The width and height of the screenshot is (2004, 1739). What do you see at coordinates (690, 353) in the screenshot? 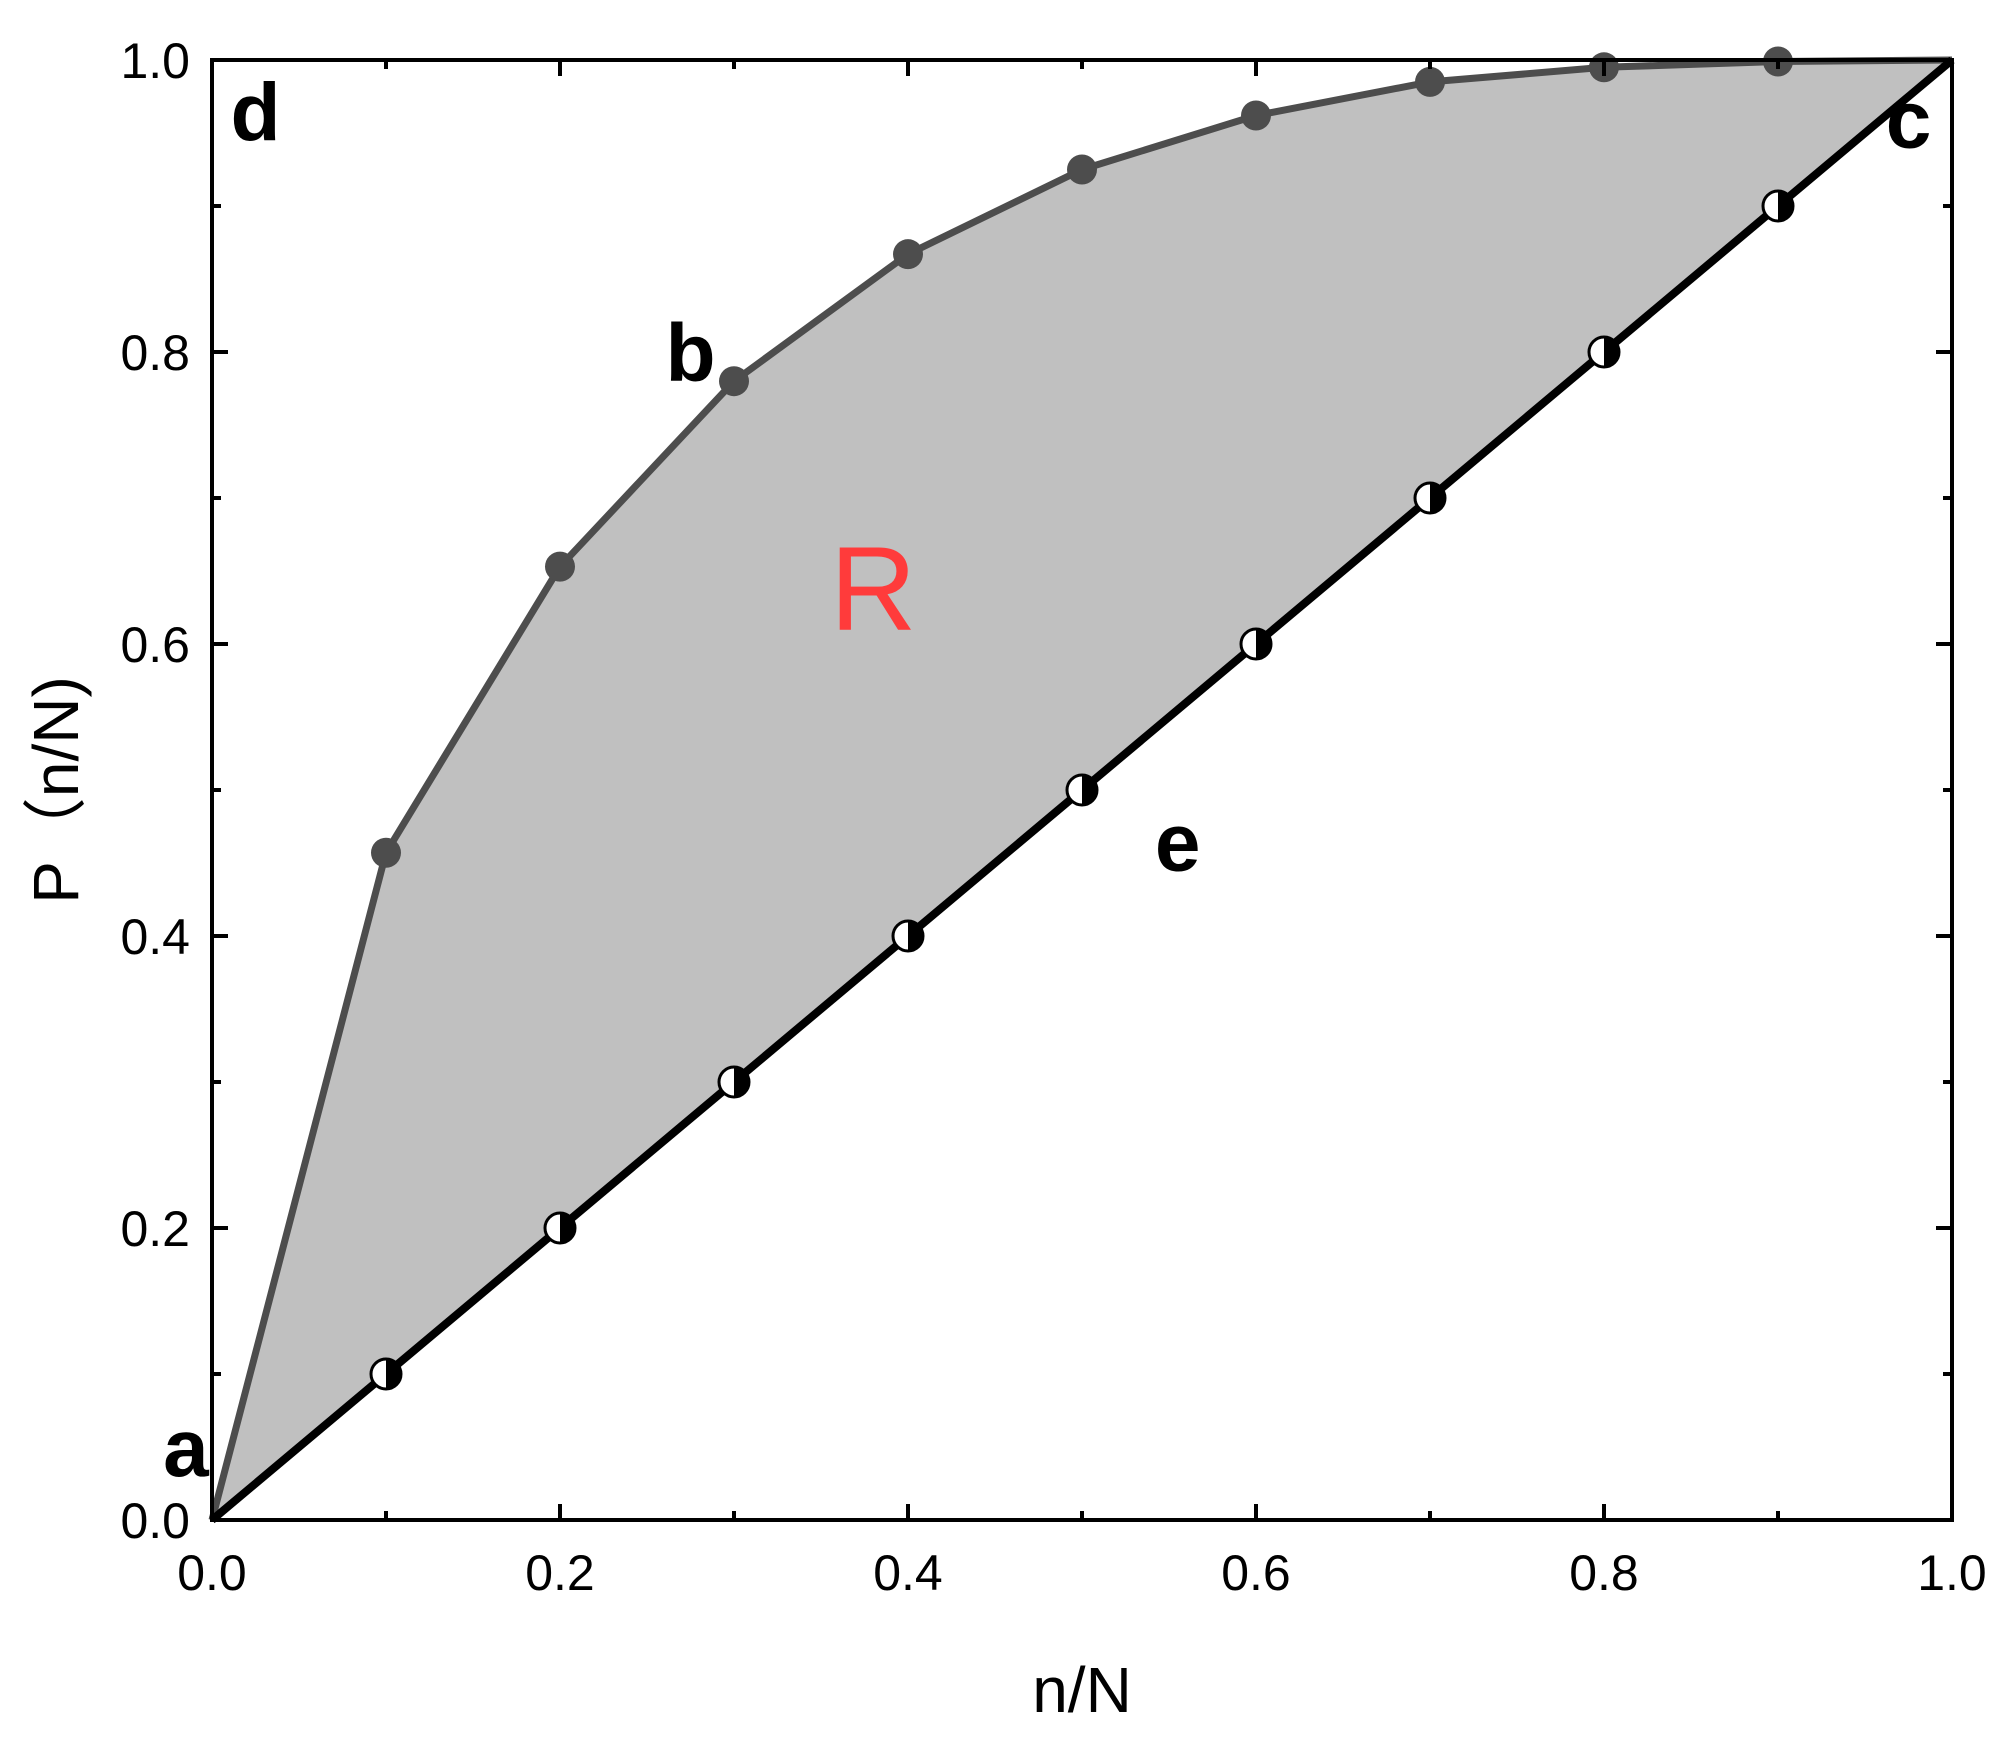
I see `annotation-b: b` at bounding box center [690, 353].